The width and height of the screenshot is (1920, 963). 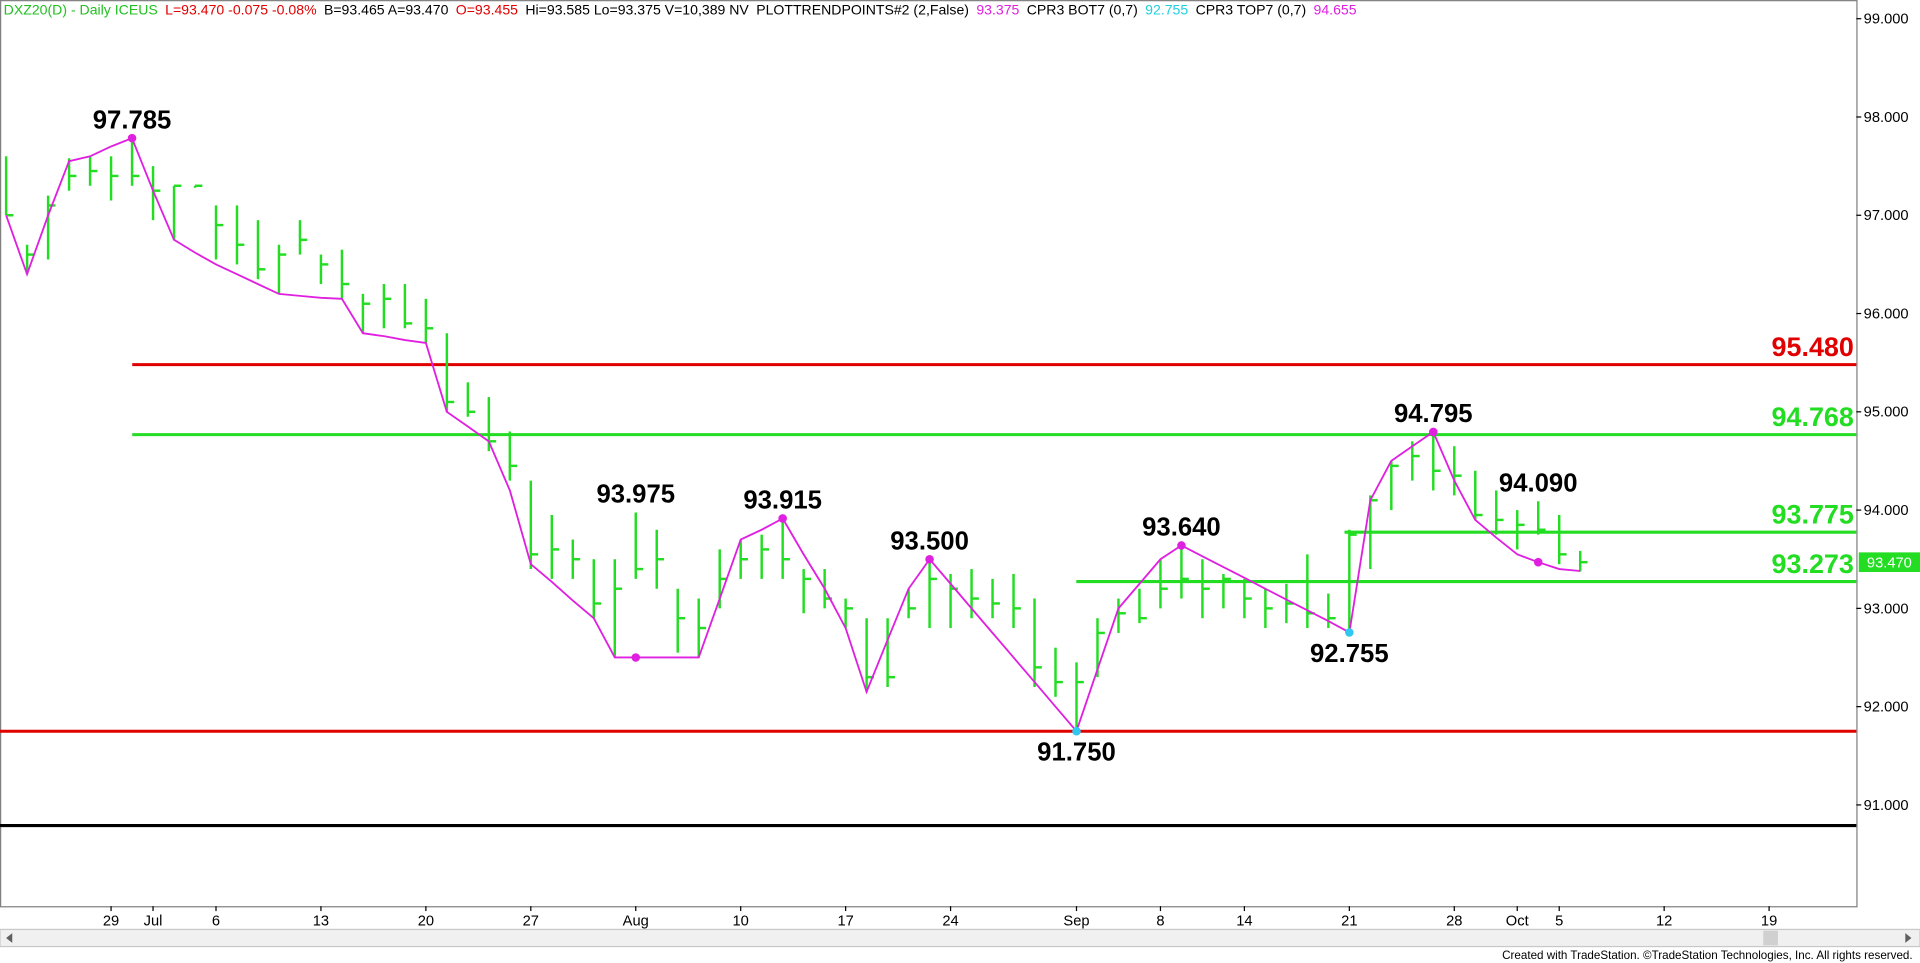 I want to click on y-tick-label: 96.000, so click(x=1886, y=314).